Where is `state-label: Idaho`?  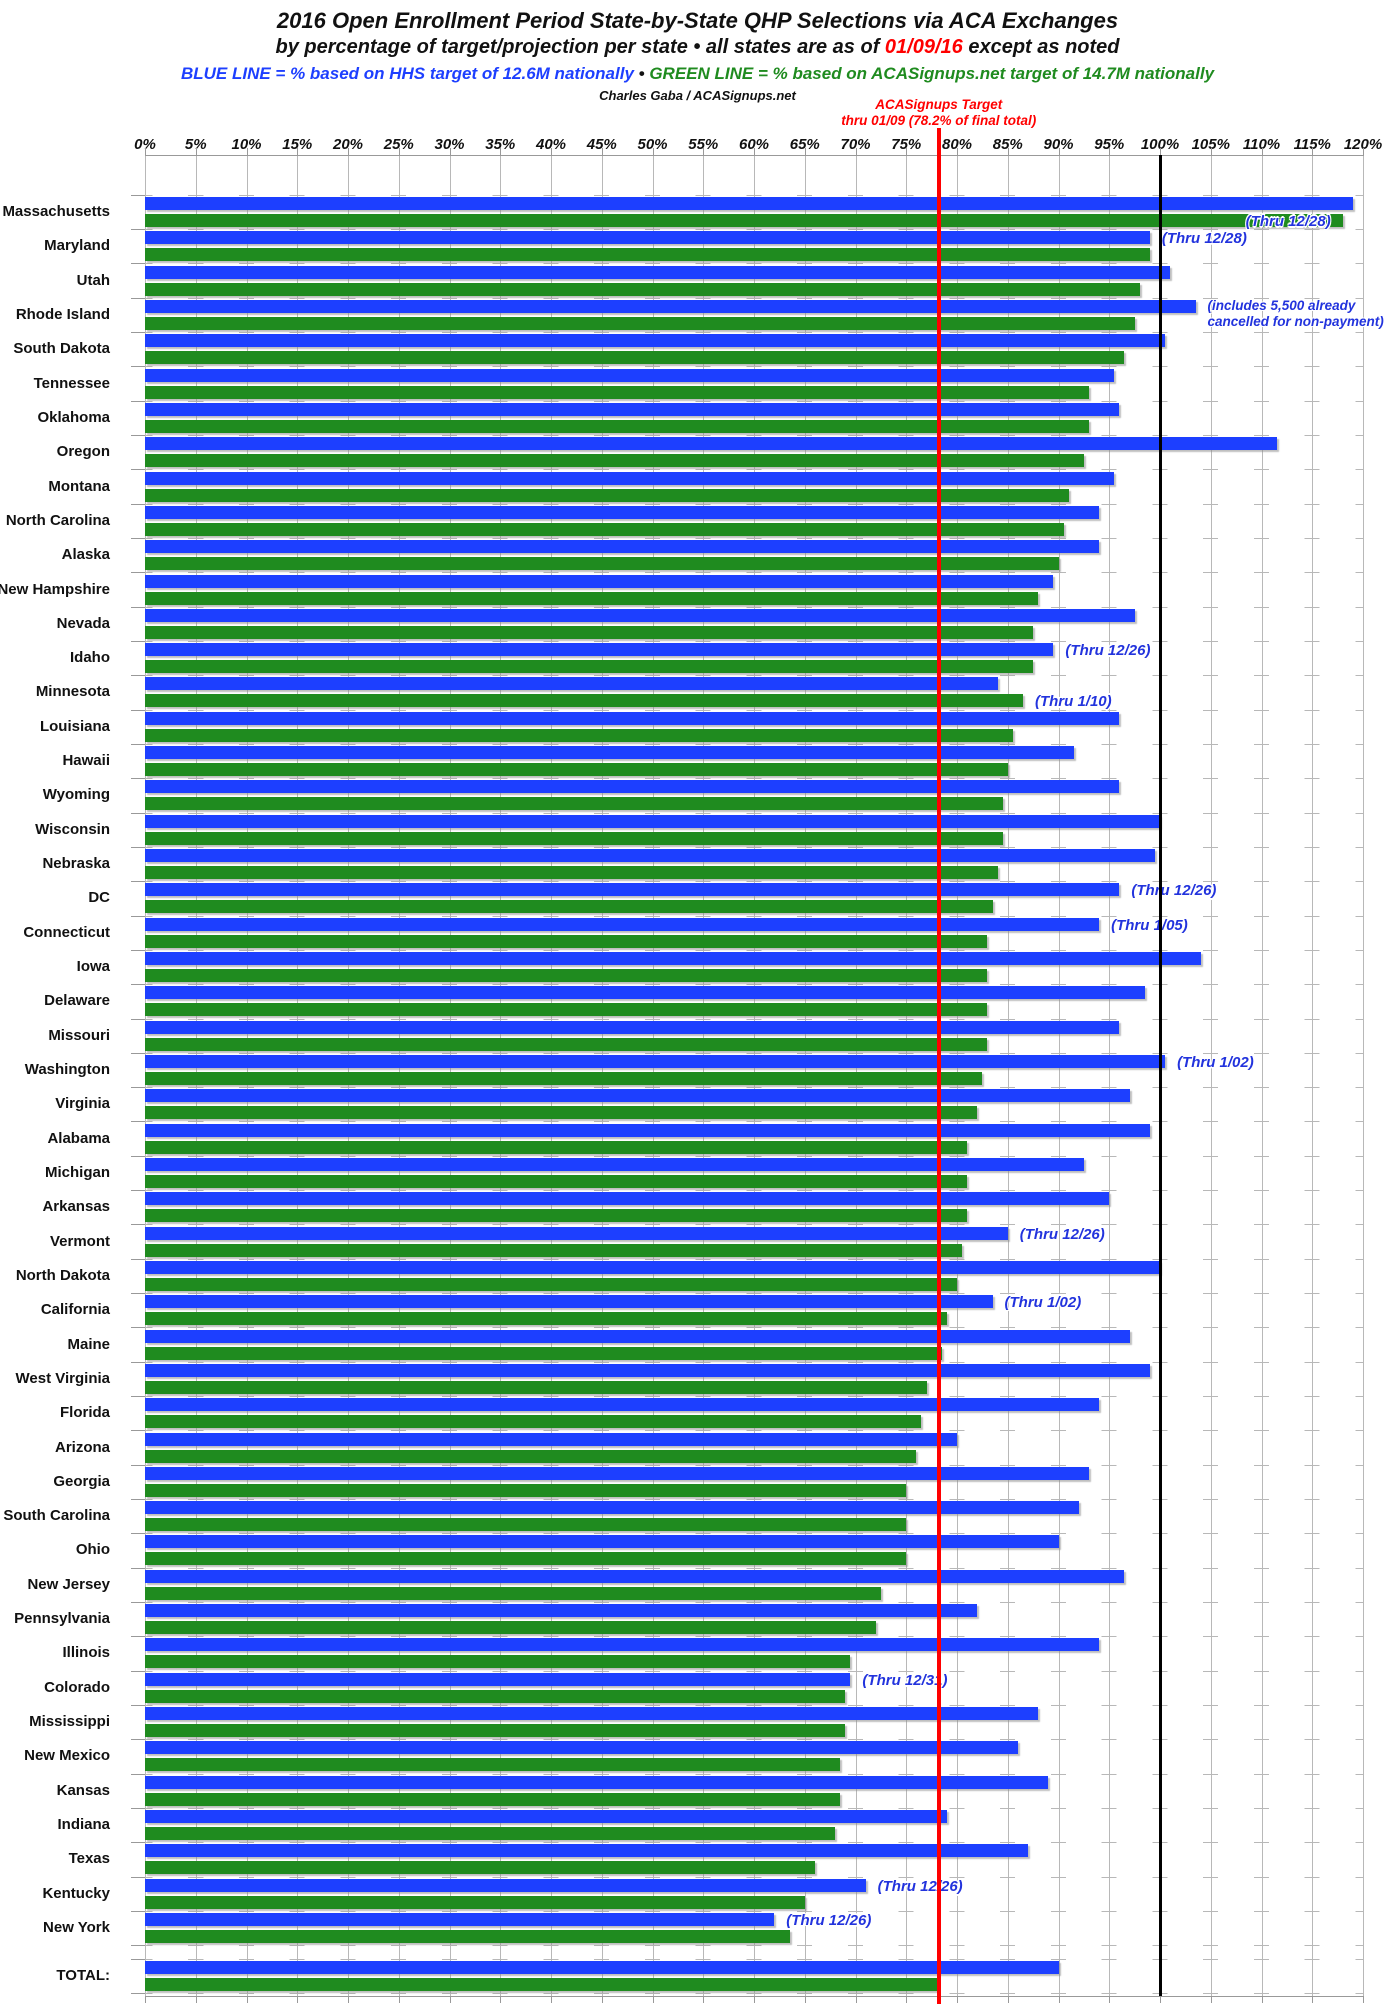
state-label: Idaho is located at coordinates (90, 658).